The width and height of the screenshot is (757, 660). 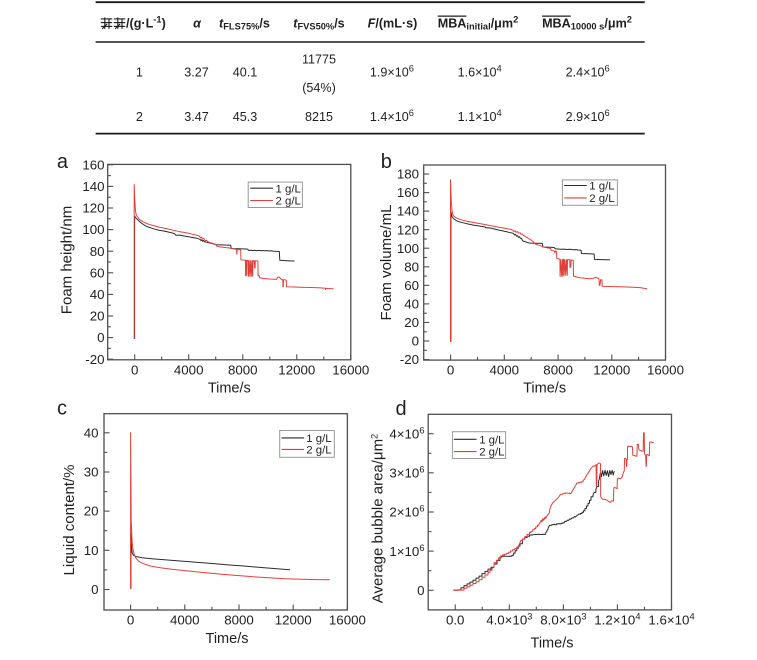 I want to click on svg-text: (54%), so click(x=319, y=88).